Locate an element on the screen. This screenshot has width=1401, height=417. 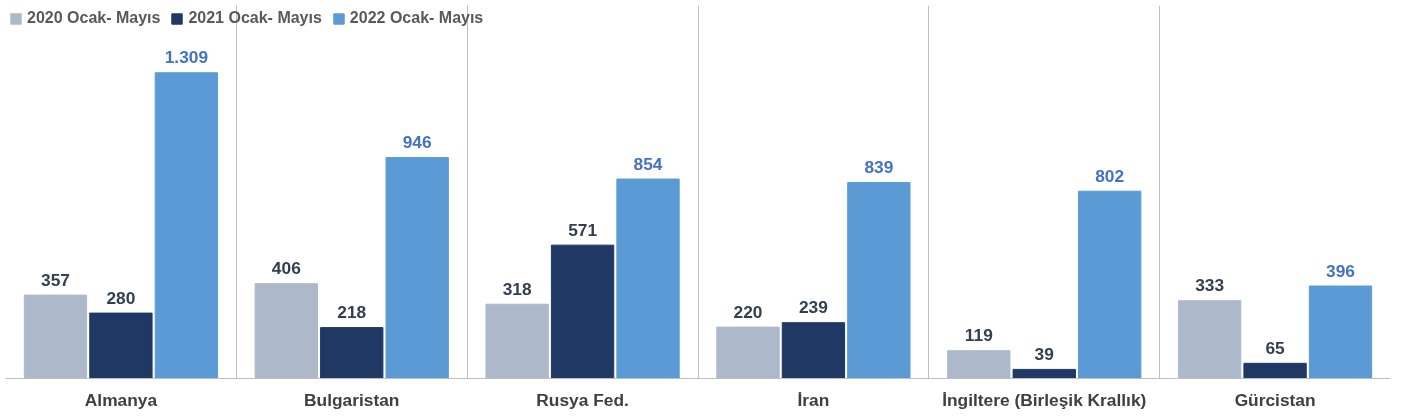
data-label: 280 is located at coordinates (121, 297).